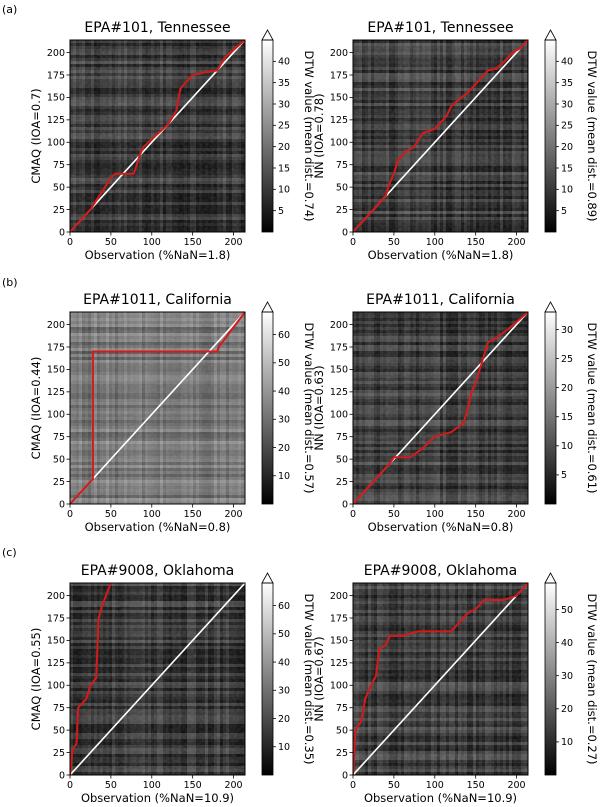 The width and height of the screenshot is (614, 807). What do you see at coordinates (309, 135) in the screenshot?
I see `colorbar-label: DTW value (mean dist.=0.74)` at bounding box center [309, 135].